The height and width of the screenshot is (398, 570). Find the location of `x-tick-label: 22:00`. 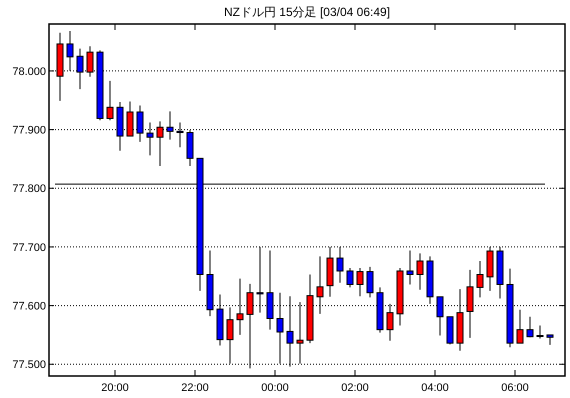

x-tick-label: 22:00 is located at coordinates (195, 388).